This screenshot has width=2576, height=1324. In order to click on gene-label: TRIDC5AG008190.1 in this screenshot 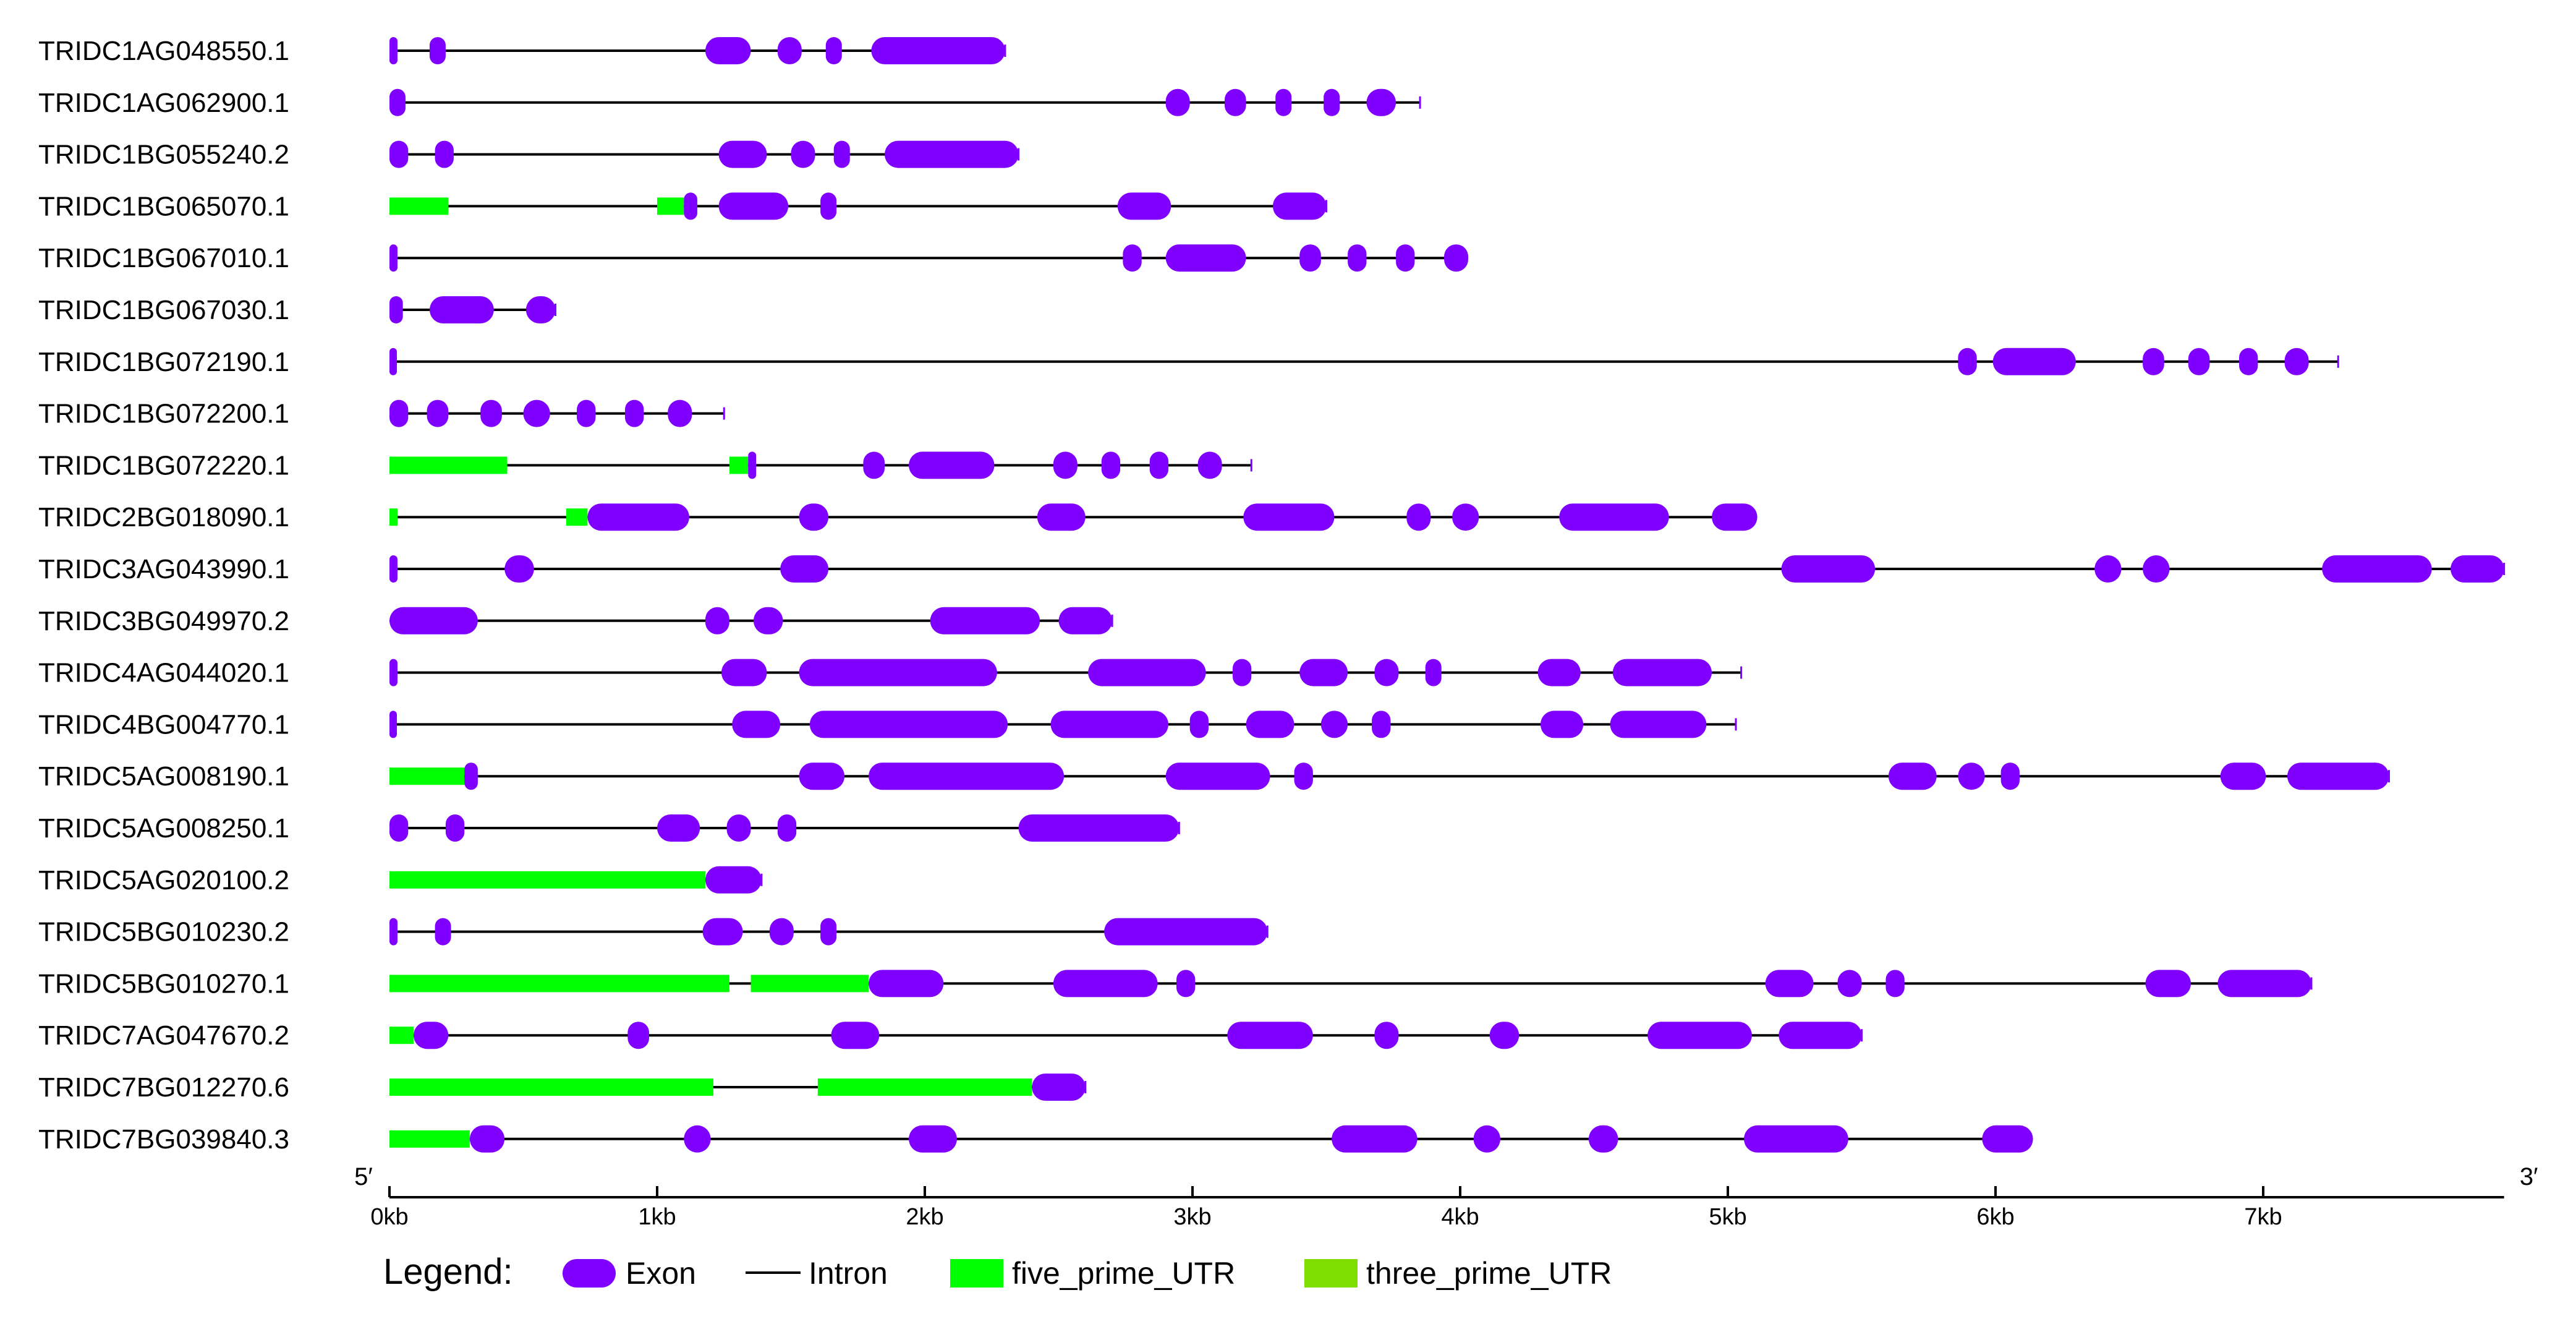, I will do `click(163, 776)`.